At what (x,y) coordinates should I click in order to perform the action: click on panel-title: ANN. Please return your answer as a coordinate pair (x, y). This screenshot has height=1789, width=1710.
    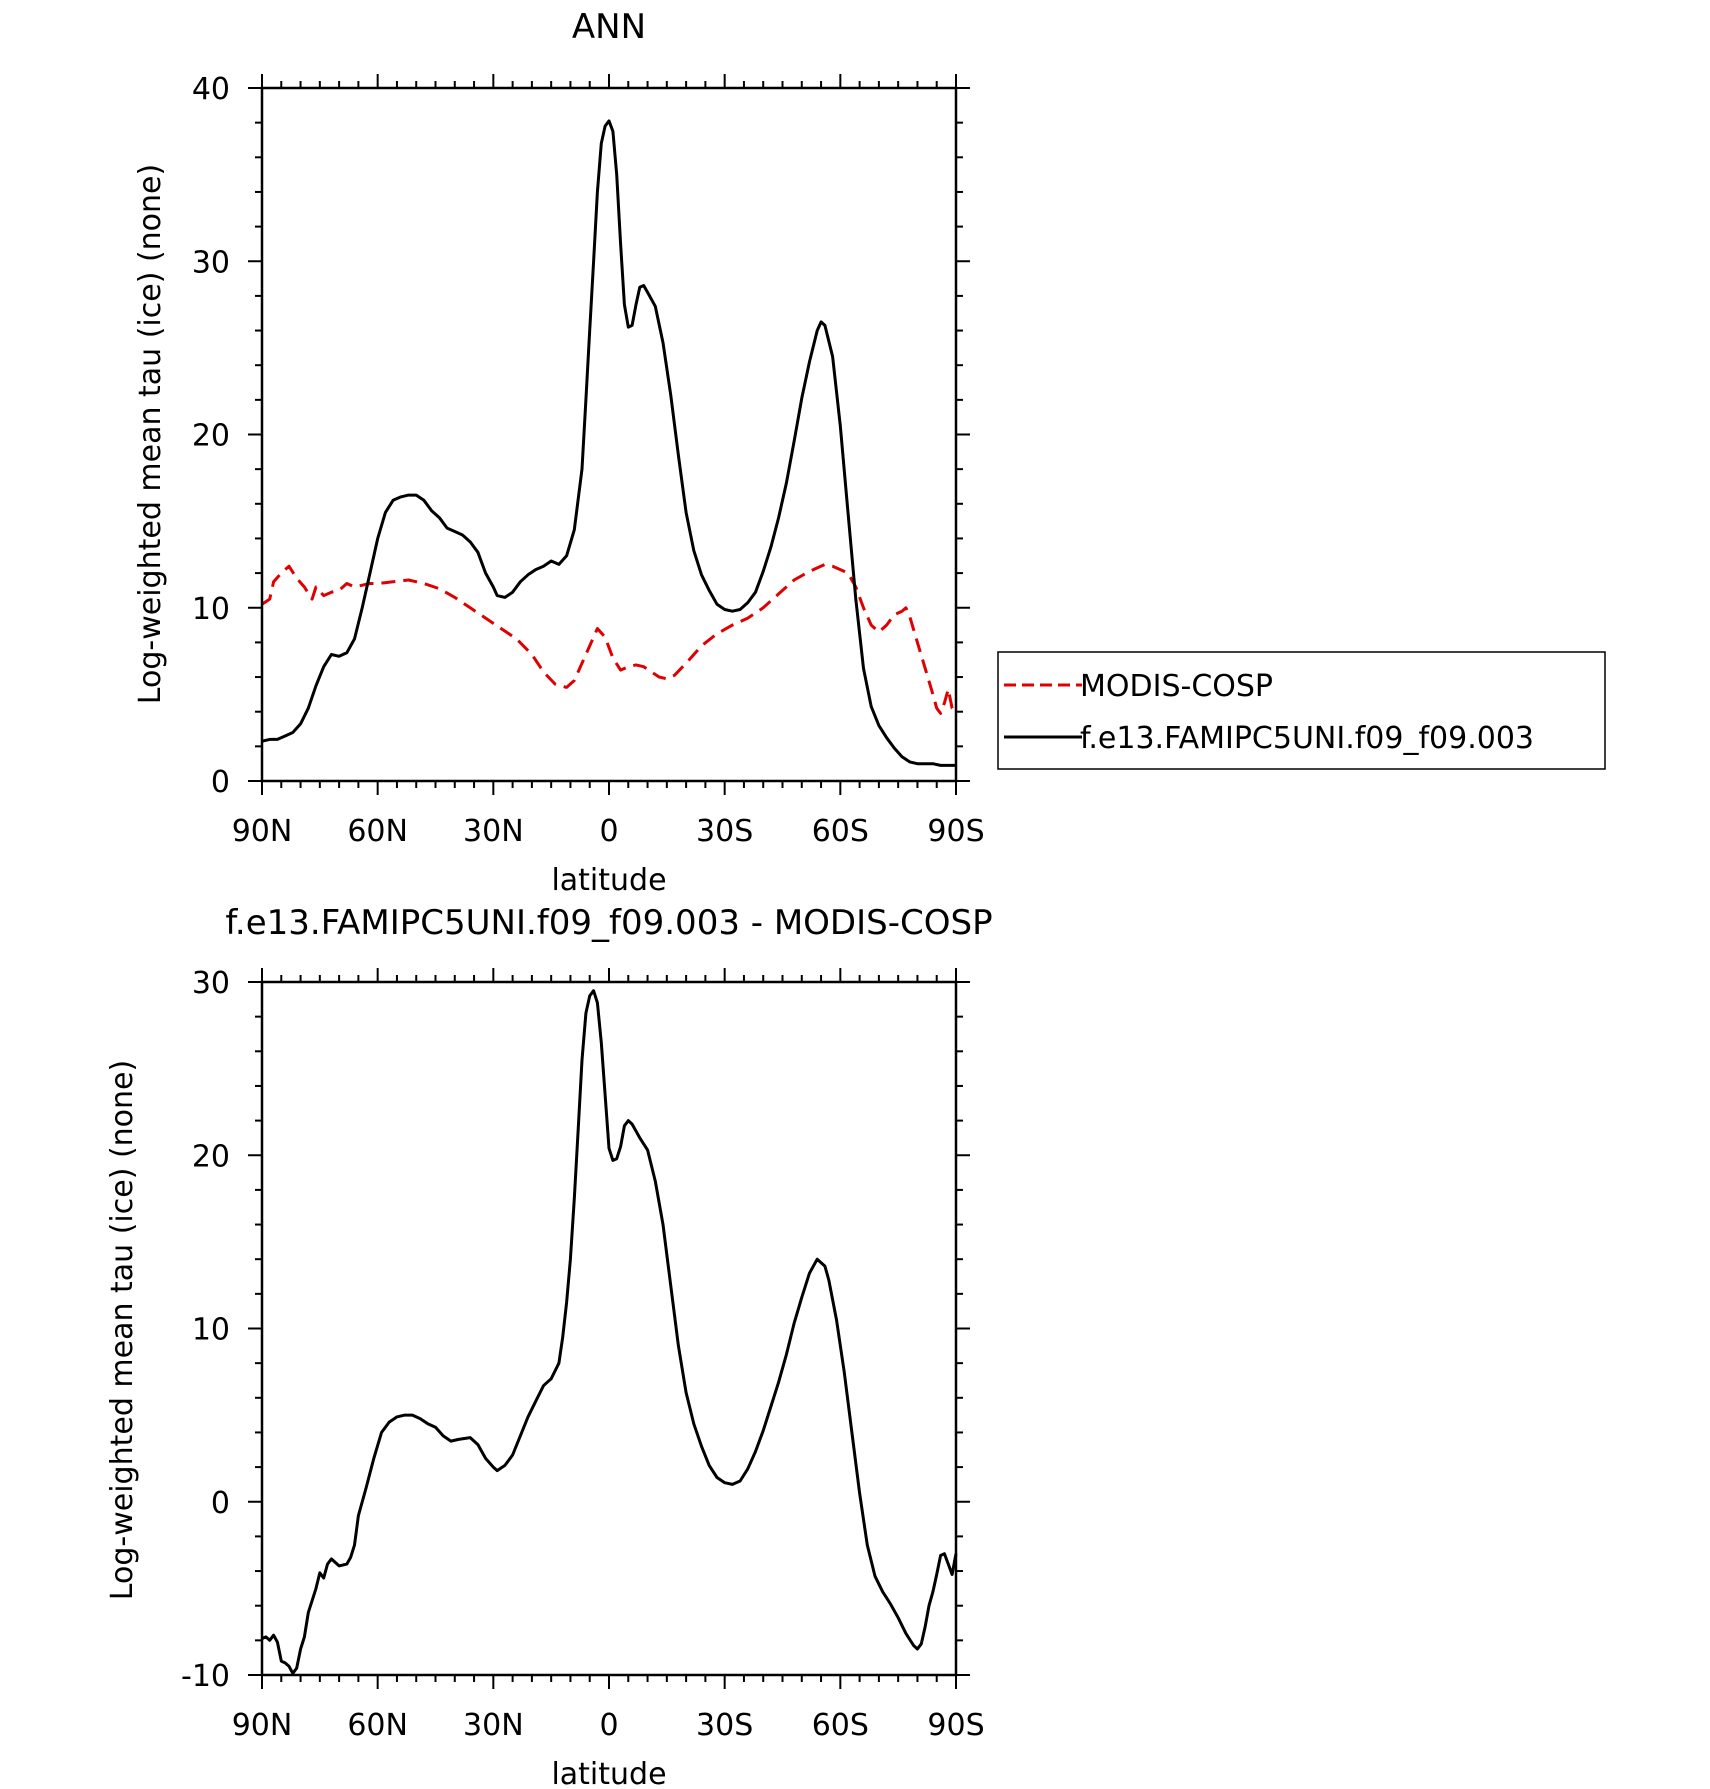
    Looking at the image, I should click on (609, 27).